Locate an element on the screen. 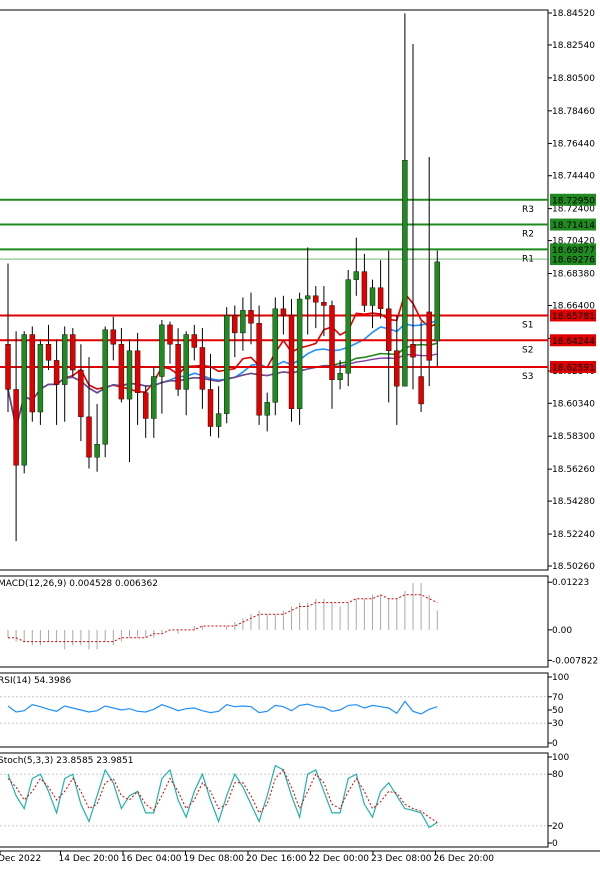 This screenshot has width=600, height=873. rsi-tick-label: 100 is located at coordinates (560, 678).